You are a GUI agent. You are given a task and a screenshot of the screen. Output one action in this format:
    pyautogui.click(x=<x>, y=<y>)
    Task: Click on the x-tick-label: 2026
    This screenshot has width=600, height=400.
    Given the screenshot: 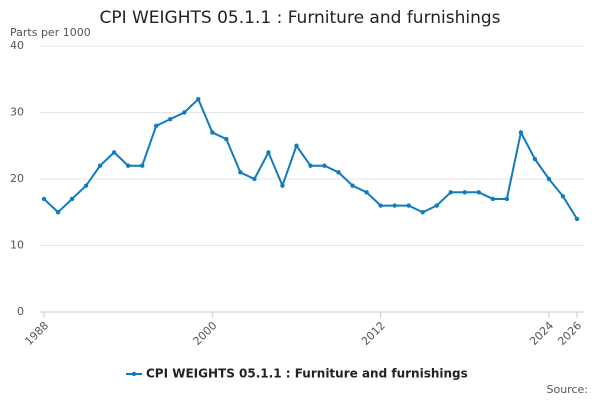 What is the action you would take?
    pyautogui.click(x=569, y=333)
    